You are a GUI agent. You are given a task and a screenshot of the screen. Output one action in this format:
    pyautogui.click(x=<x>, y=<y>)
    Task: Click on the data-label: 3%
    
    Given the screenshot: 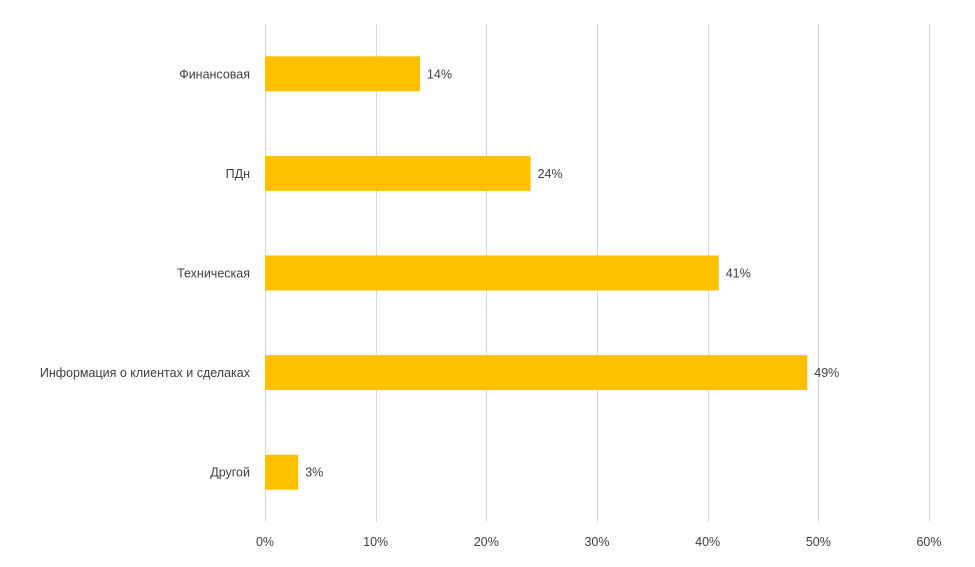 What is the action you would take?
    pyautogui.click(x=314, y=473)
    